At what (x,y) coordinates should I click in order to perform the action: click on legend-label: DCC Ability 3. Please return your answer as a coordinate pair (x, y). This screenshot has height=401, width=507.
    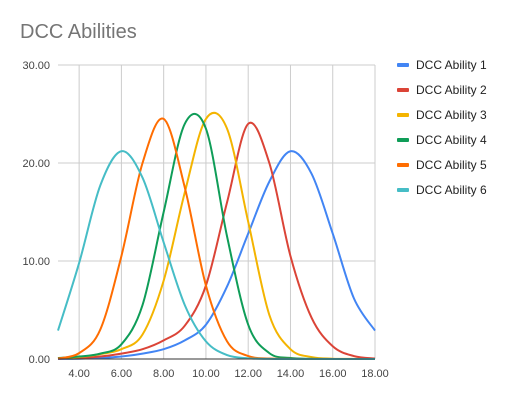
    Looking at the image, I should click on (451, 115).